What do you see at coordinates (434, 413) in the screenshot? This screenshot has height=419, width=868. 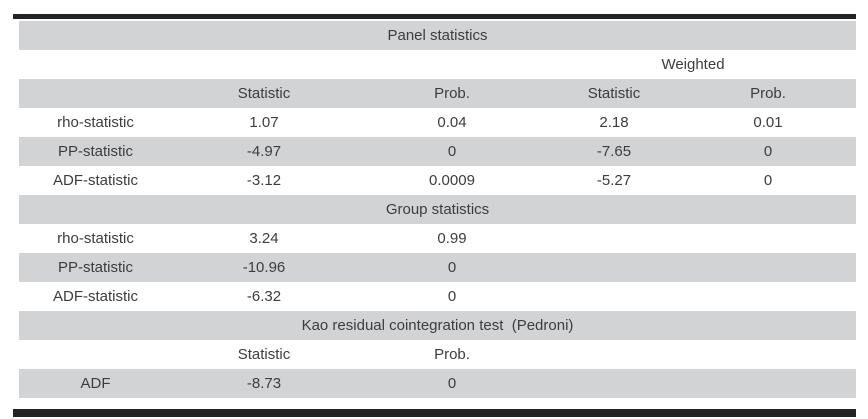 I see `table-bottom-rule` at bounding box center [434, 413].